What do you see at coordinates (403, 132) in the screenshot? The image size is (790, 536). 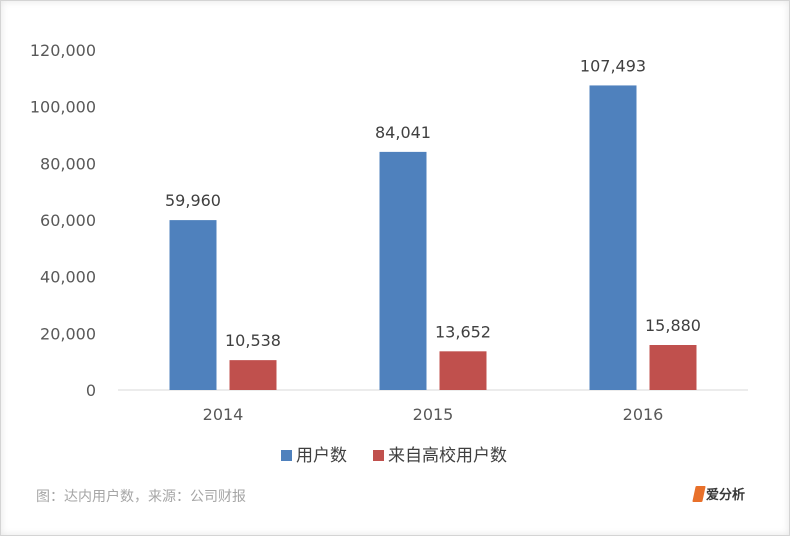 I see `data-label: 84,041` at bounding box center [403, 132].